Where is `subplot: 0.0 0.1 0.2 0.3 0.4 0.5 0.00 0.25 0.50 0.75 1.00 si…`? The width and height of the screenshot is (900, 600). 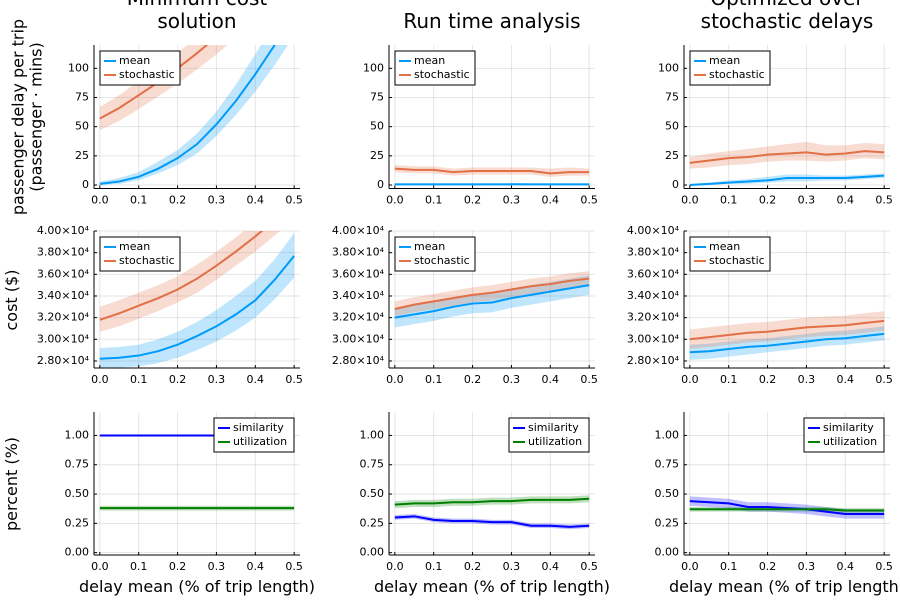 subplot: 0.0 0.1 0.2 0.3 0.4 0.5 0.00 0.25 0.50 0.75 1.00 si… is located at coordinates (184, 492).